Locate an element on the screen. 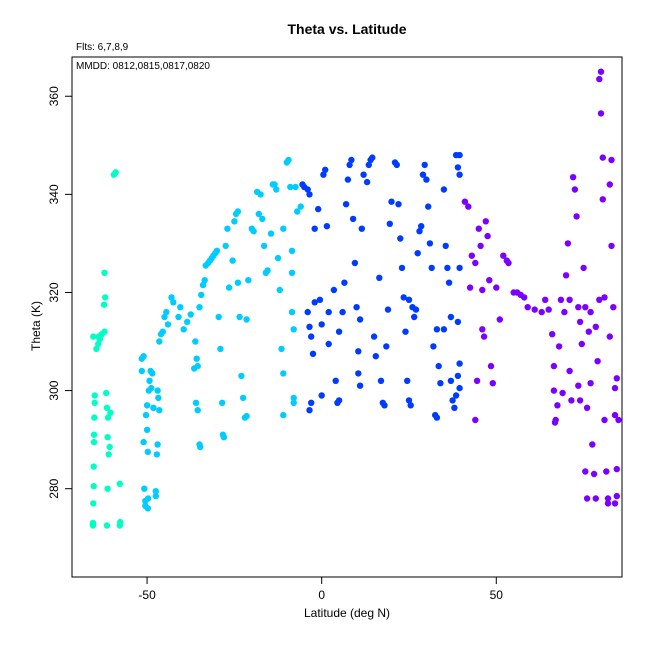 Image resolution: width=650 pixels, height=650 pixels. y-tick-label: 300 is located at coordinates (54, 390).